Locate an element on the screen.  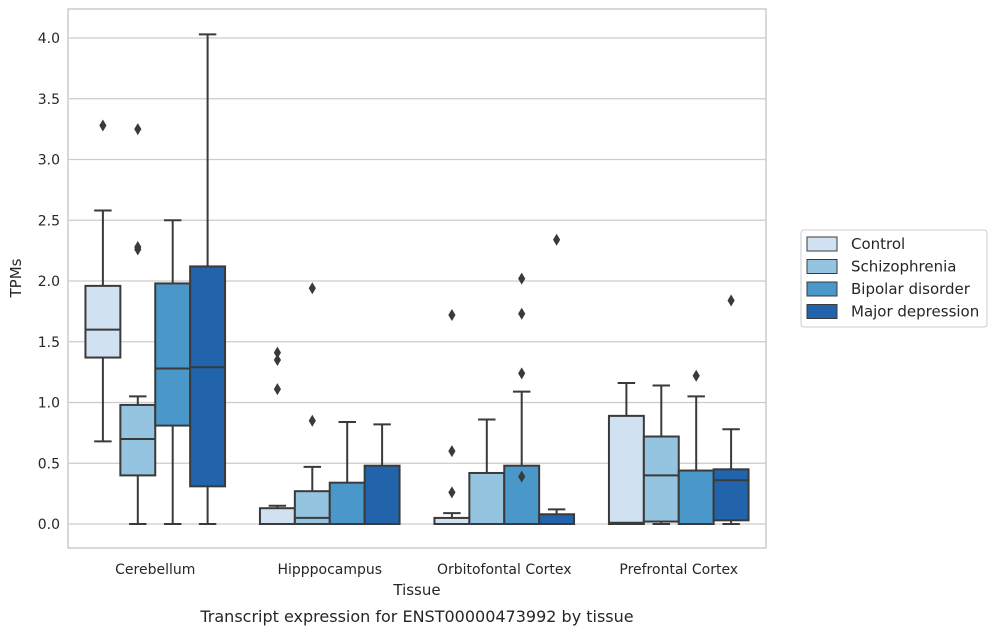
legend-frame is located at coordinates (894, 278).